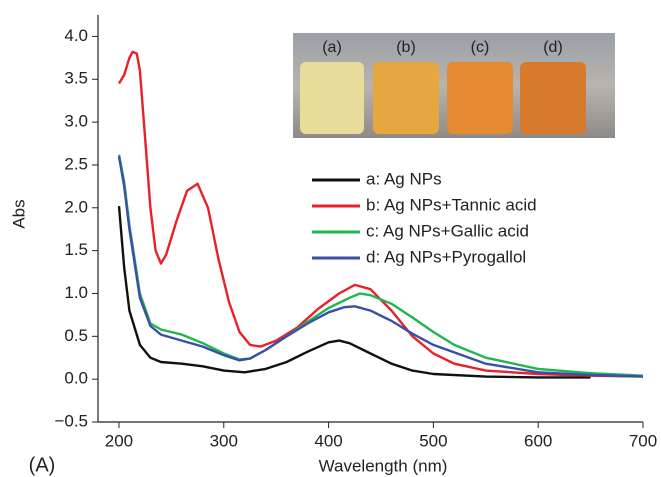 The width and height of the screenshot is (661, 477). Describe the element at coordinates (76, 335) in the screenshot. I see `y-tick-label: 0.5` at that location.